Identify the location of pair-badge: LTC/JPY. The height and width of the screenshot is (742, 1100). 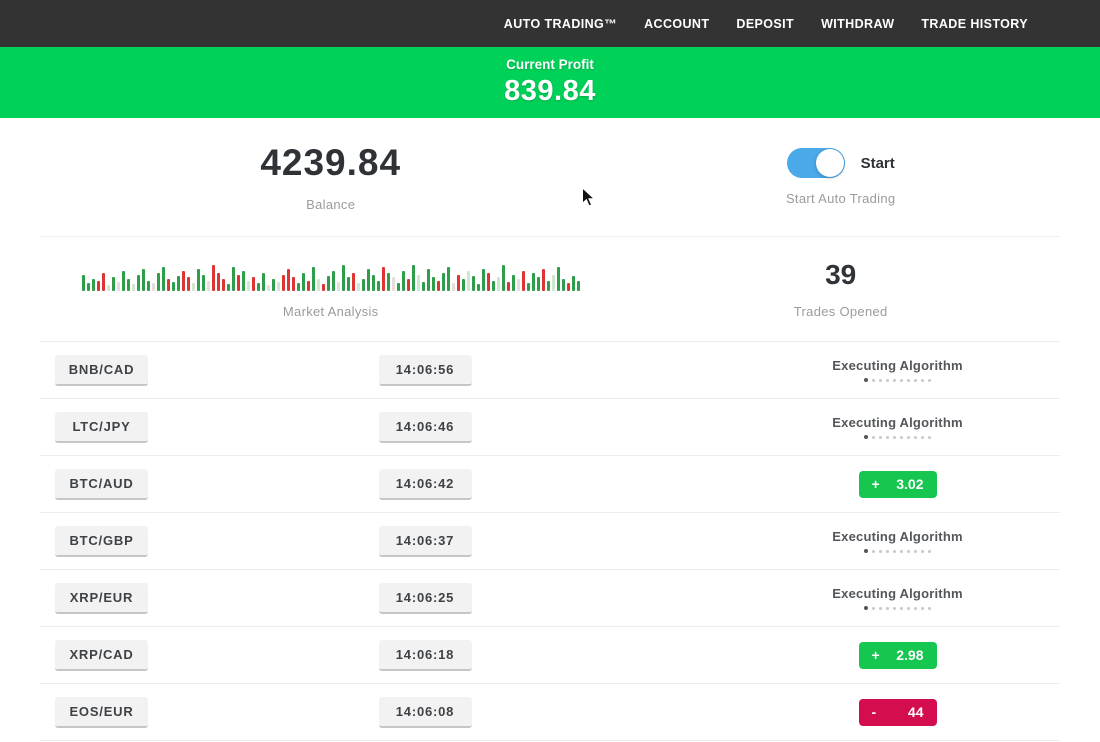
(101, 427).